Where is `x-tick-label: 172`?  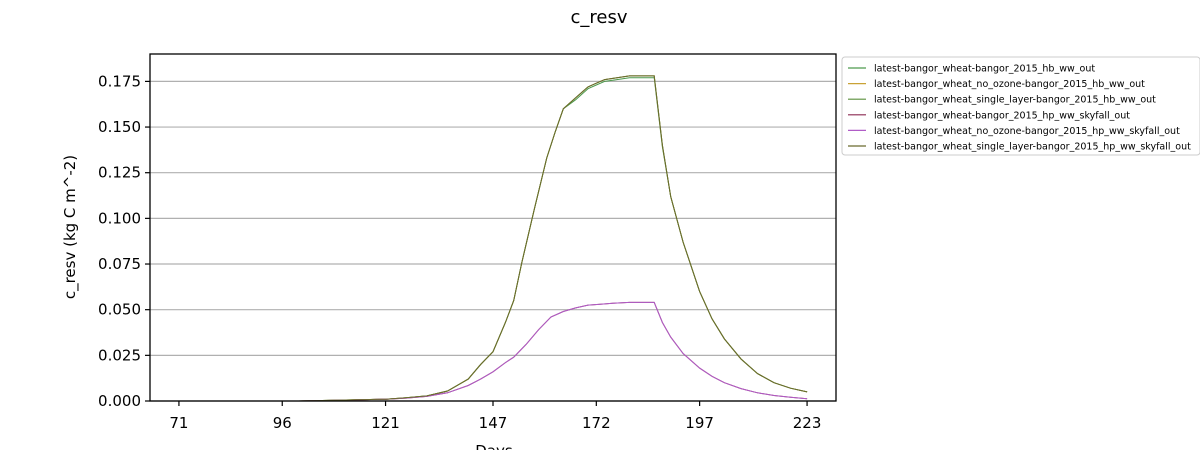
x-tick-label: 172 is located at coordinates (596, 423).